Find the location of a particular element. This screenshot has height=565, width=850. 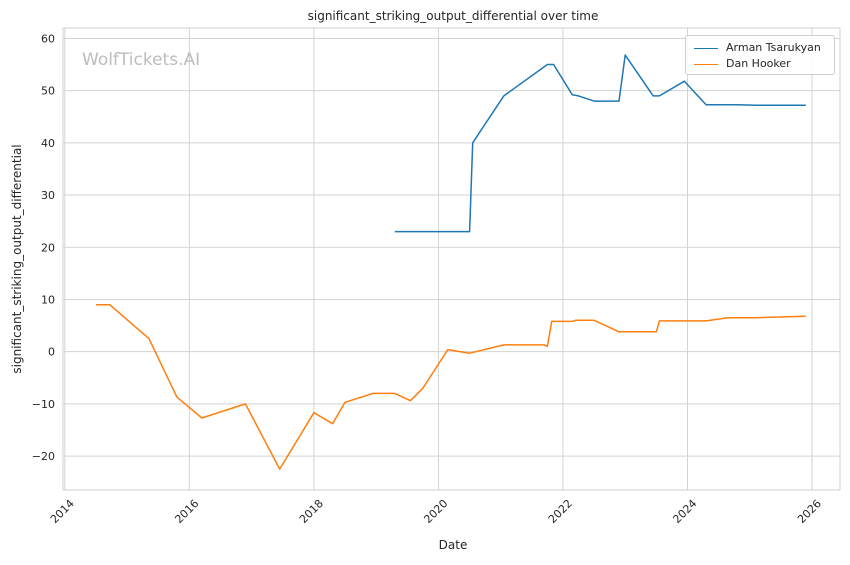

legend-item-arman-tsarukyan: Arman Tsarukyan is located at coordinates (757, 48).